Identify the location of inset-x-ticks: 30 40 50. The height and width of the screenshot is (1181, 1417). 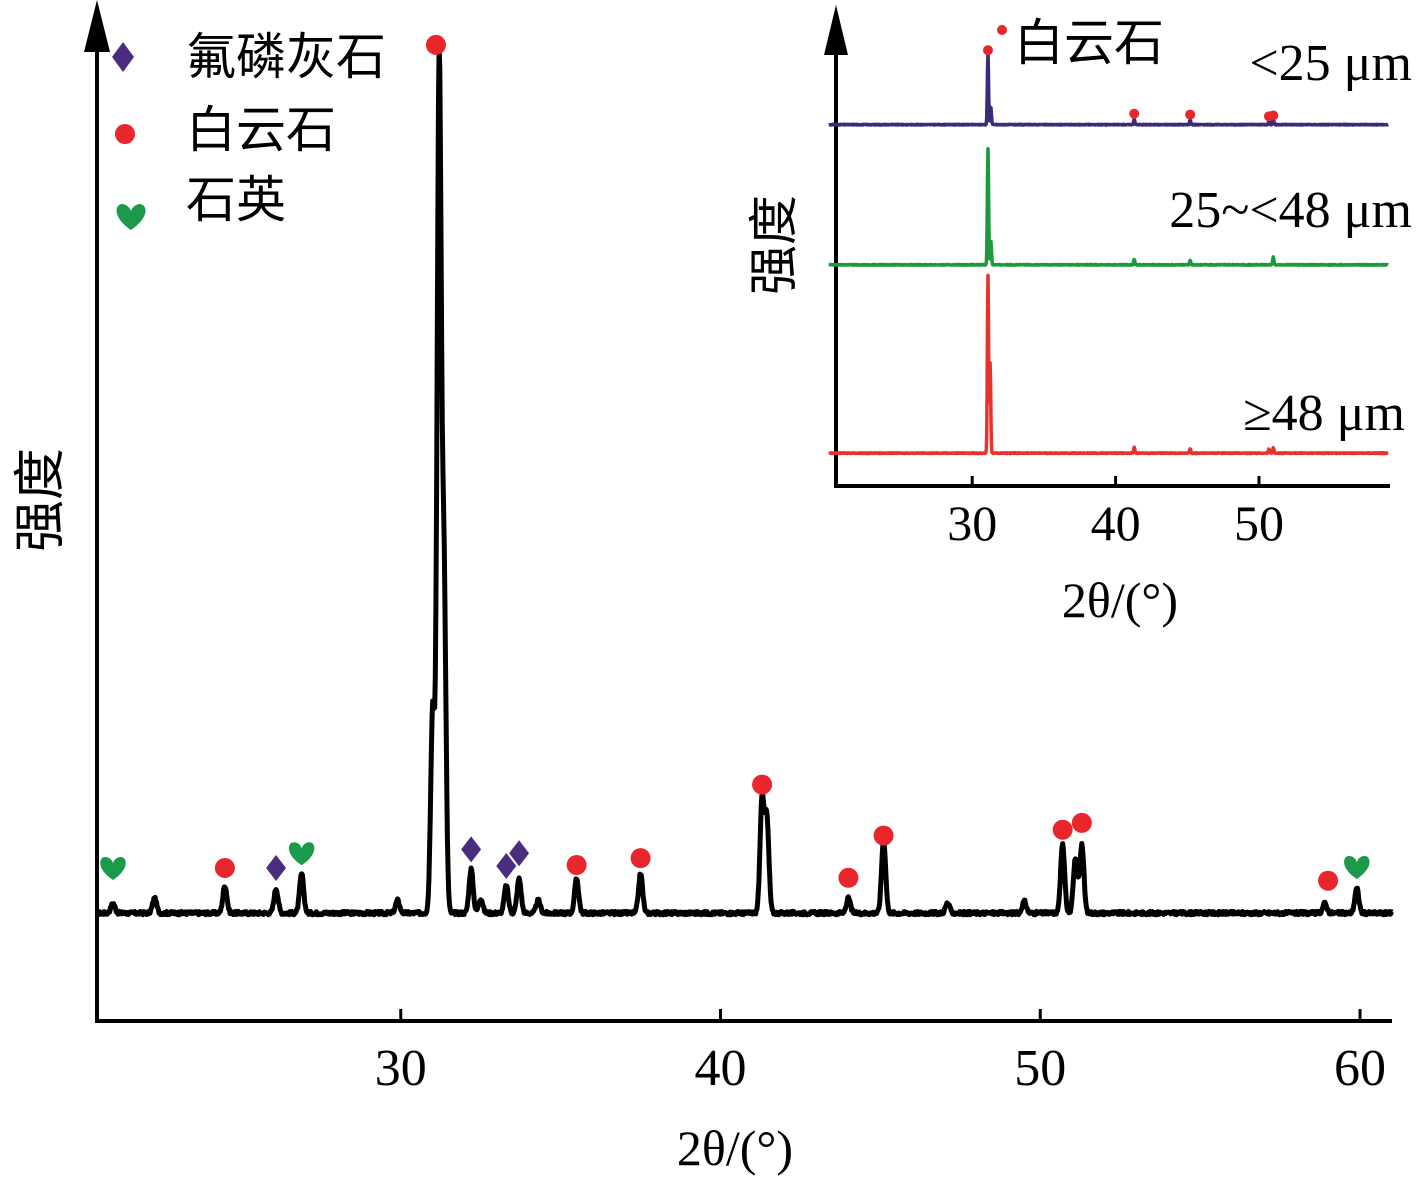
(1115, 513).